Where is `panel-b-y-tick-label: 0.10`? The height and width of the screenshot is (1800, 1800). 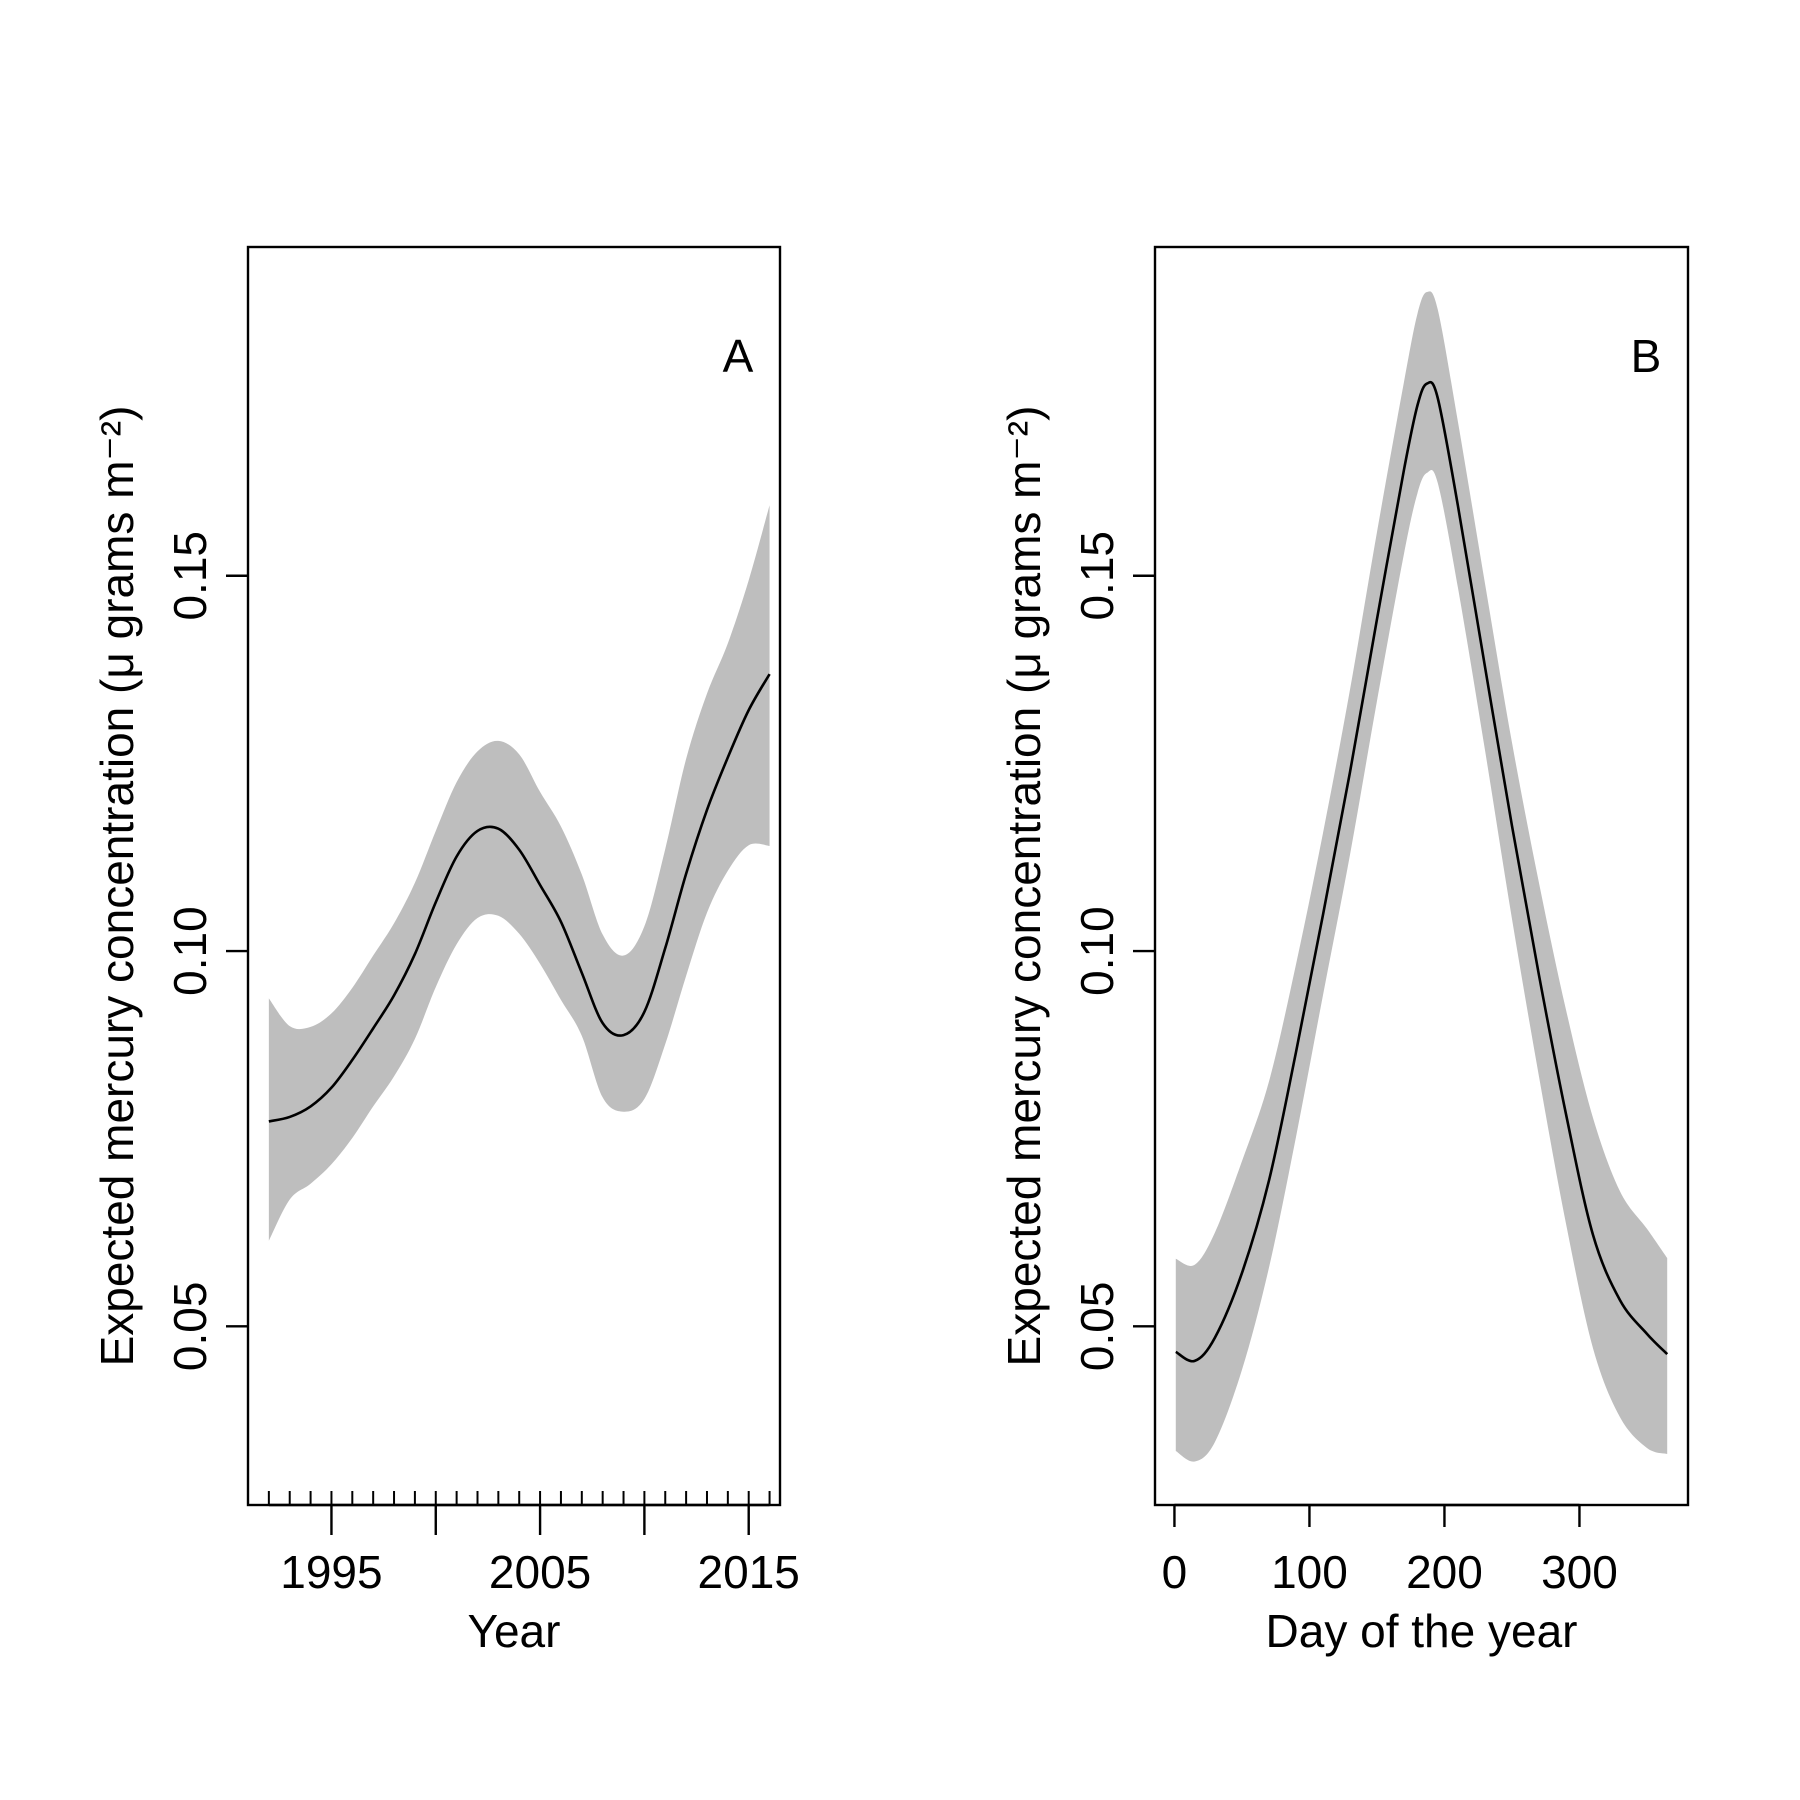 panel-b-y-tick-label: 0.10 is located at coordinates (1097, 951).